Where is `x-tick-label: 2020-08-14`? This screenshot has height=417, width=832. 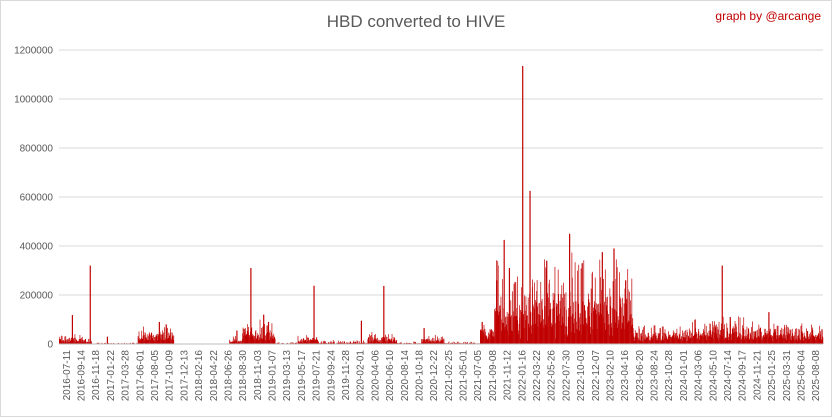
x-tick-label: 2020-08-14 is located at coordinates (405, 376).